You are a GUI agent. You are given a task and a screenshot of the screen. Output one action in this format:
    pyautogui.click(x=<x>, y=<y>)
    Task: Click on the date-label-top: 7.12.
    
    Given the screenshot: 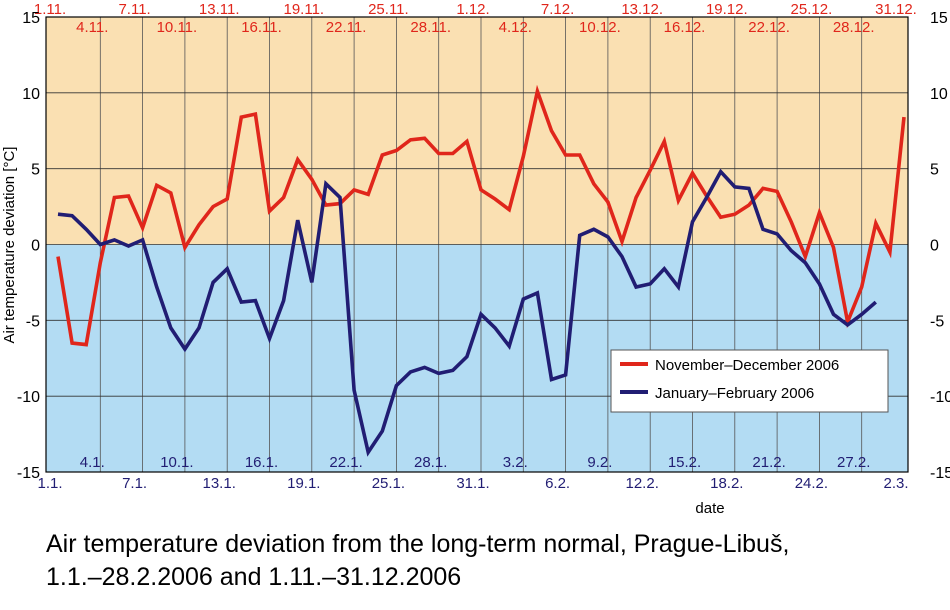 What is the action you would take?
    pyautogui.click(x=557, y=9)
    